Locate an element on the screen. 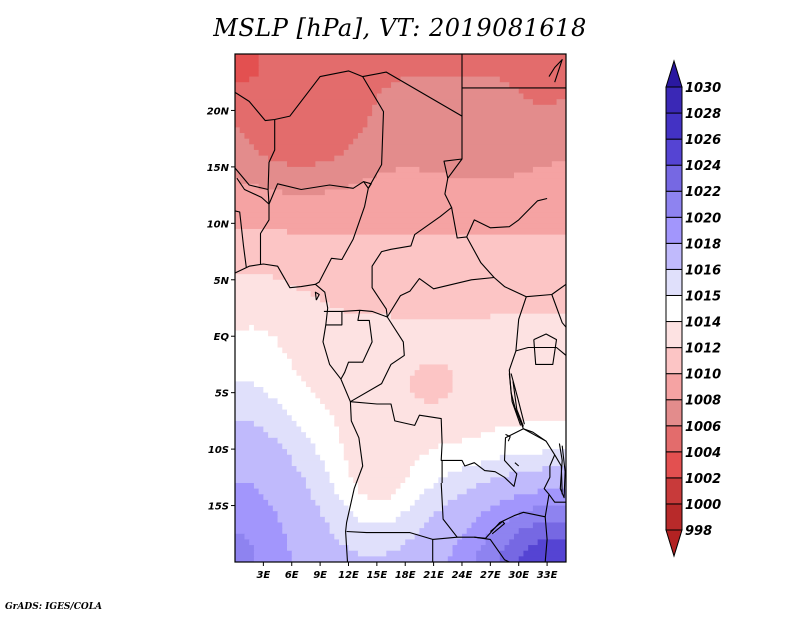 The width and height of the screenshot is (800, 618). x-tick-label: 30E is located at coordinates (518, 575).